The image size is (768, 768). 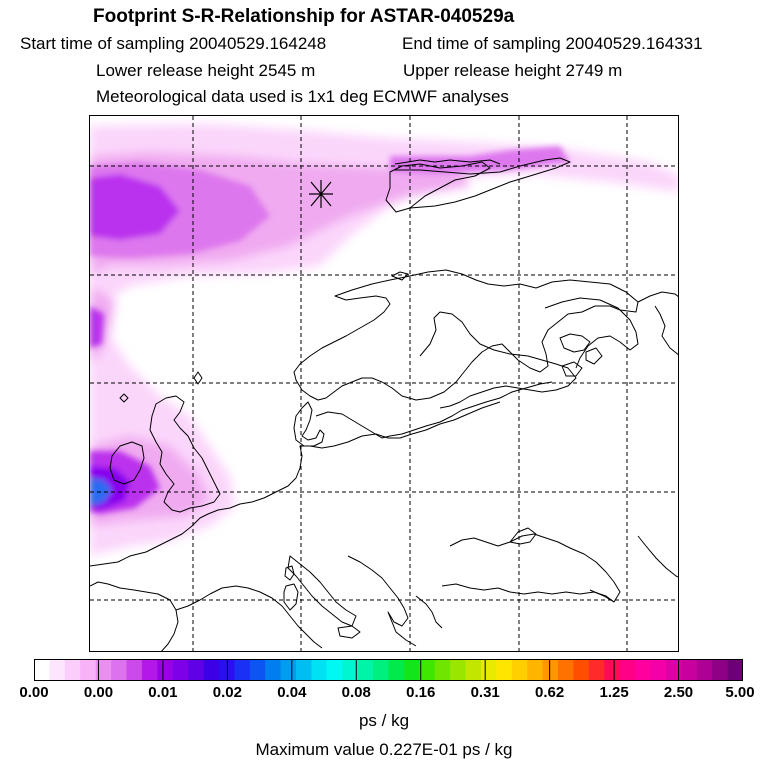 What do you see at coordinates (163, 692) in the screenshot?
I see `color-scale-label: 0.01` at bounding box center [163, 692].